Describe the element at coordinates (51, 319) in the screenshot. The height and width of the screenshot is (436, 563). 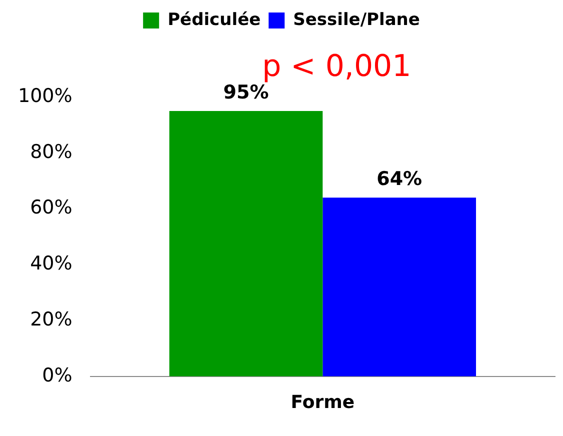
I see `y-tick-label: 20%` at that location.